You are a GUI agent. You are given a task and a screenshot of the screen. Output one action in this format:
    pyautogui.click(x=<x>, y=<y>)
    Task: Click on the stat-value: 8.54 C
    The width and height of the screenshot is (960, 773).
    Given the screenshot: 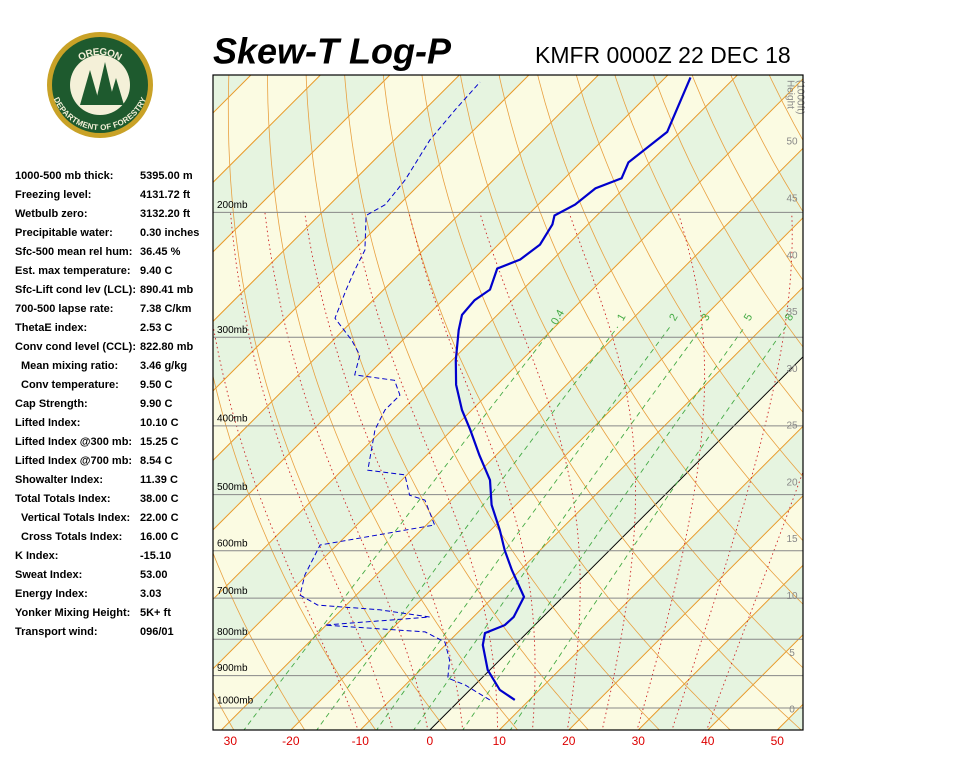 What is the action you would take?
    pyautogui.click(x=156, y=461)
    